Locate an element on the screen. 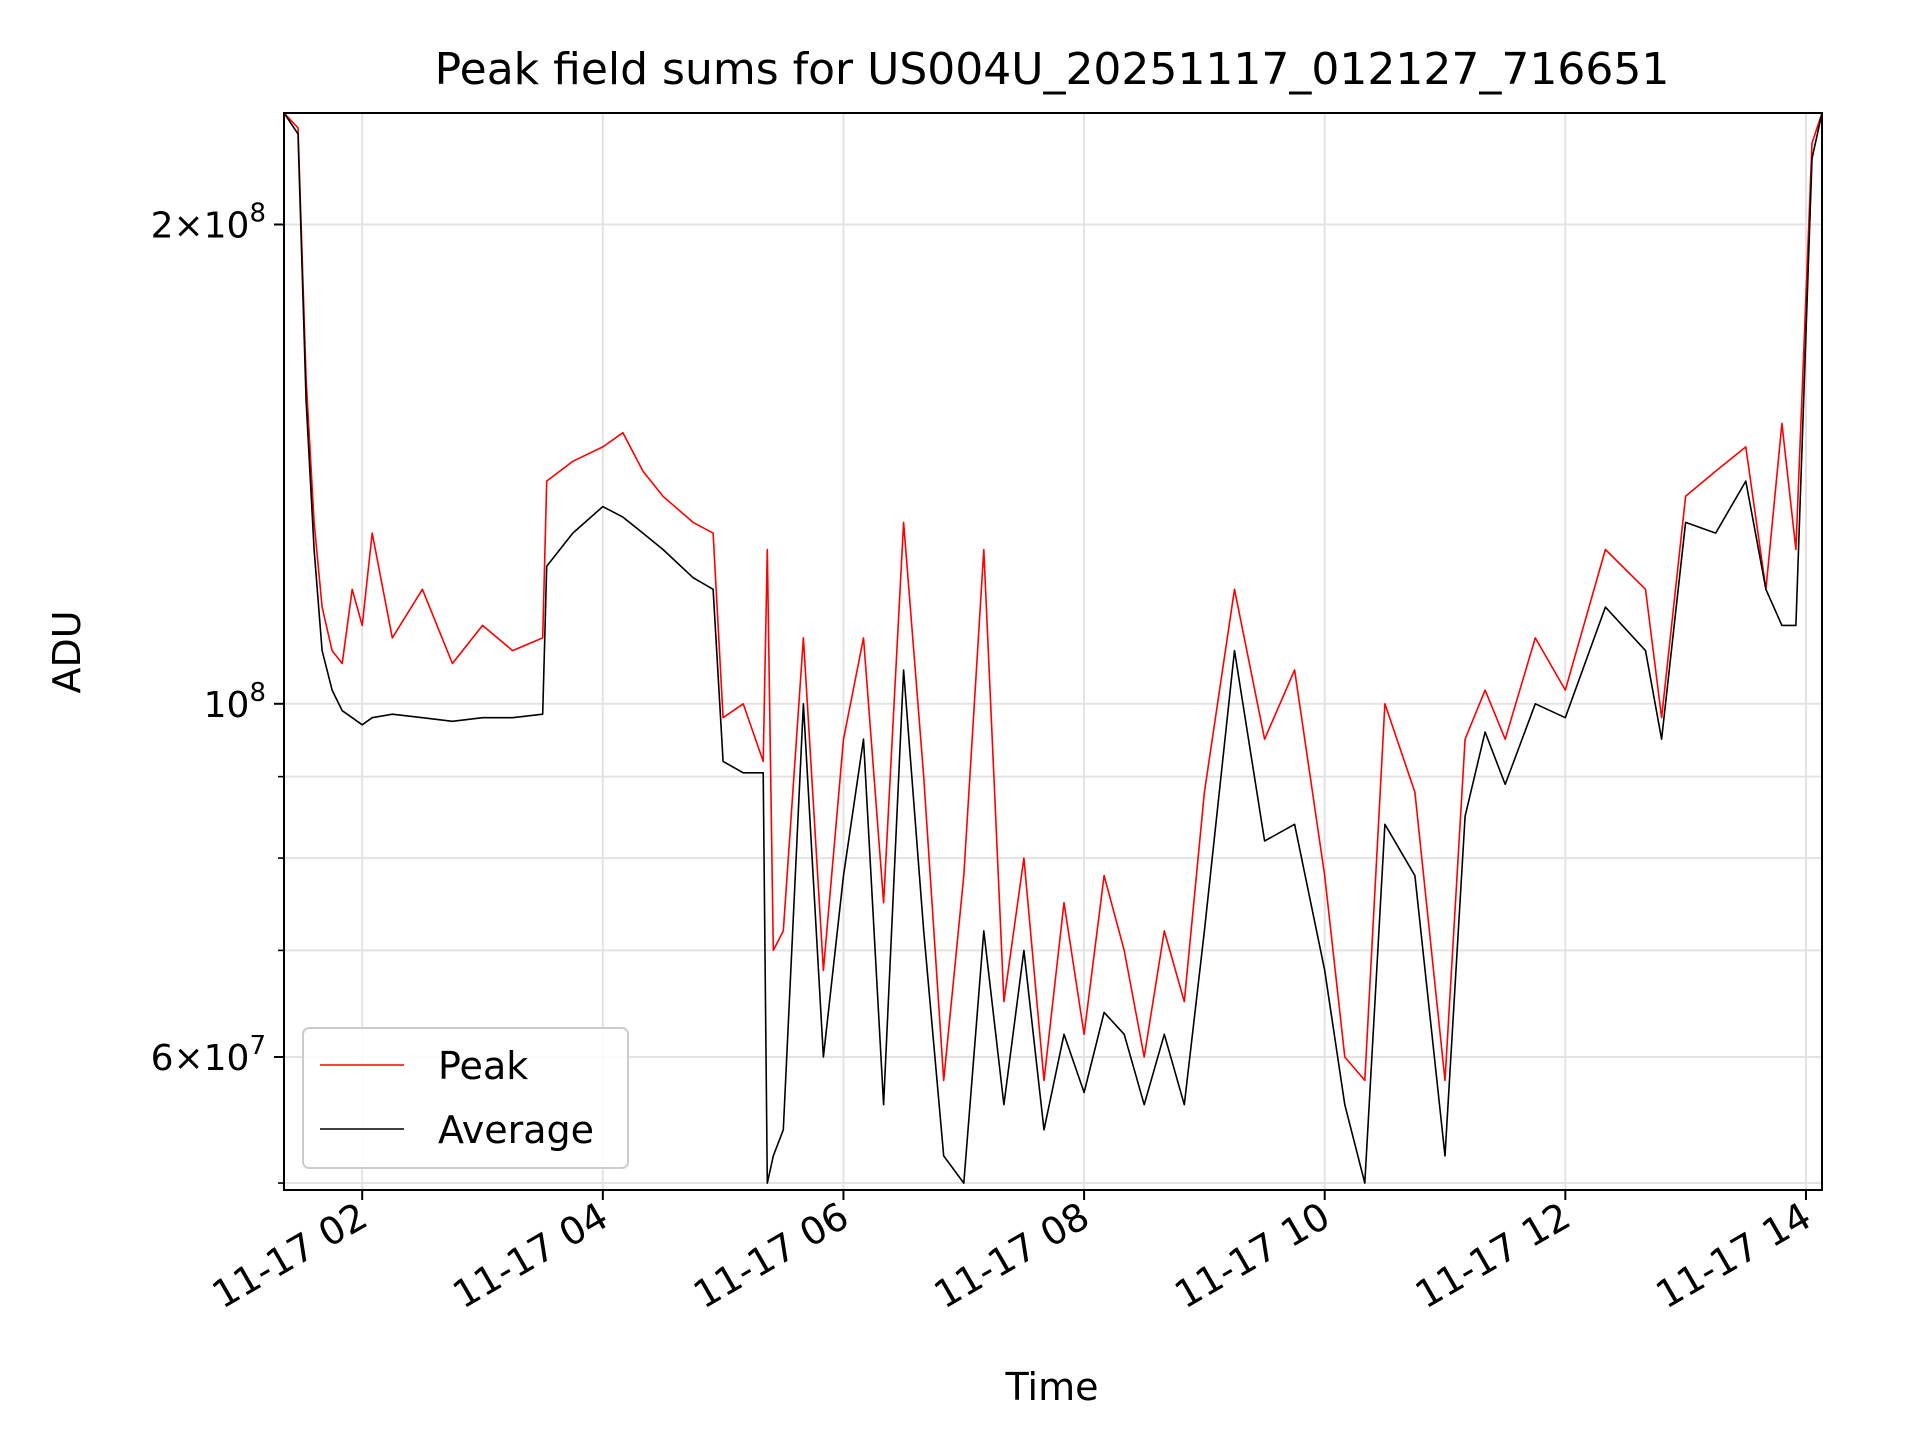 This screenshot has width=1920, height=1440. legend-box is located at coordinates (465, 1098).